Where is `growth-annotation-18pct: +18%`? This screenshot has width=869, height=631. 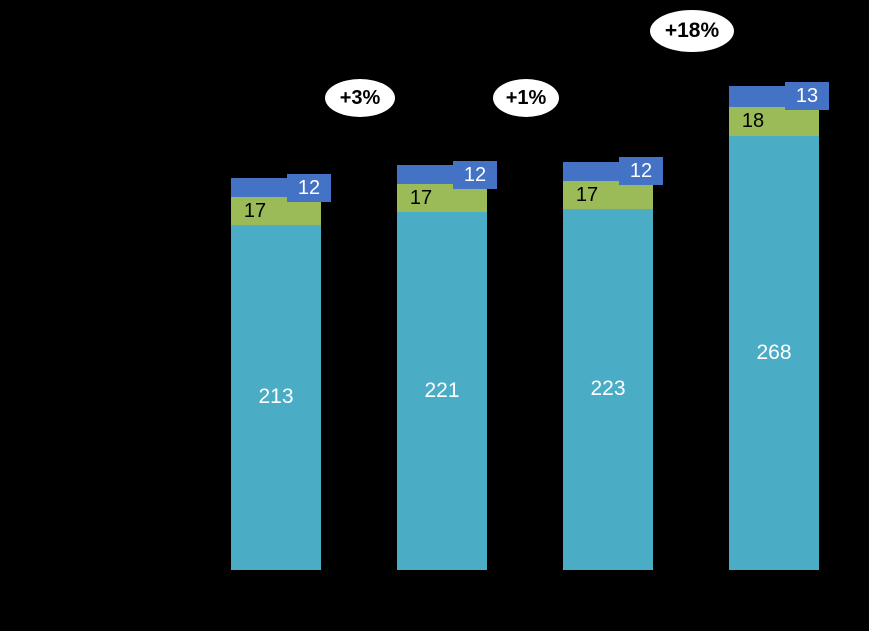
growth-annotation-18pct: +18% is located at coordinates (692, 31).